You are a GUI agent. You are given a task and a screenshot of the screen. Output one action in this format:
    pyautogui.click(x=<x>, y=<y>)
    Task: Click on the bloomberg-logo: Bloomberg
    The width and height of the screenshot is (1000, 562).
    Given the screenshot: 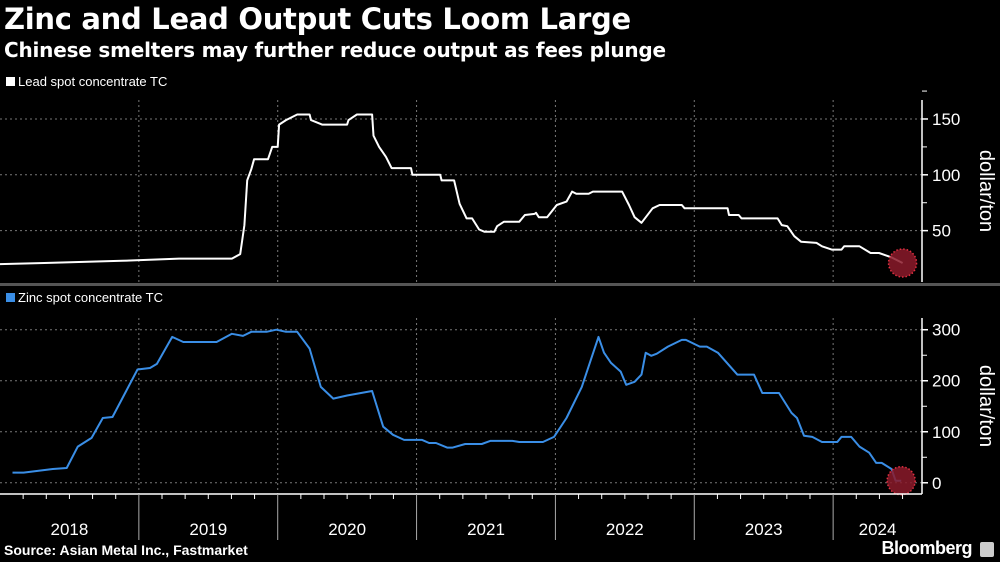 What is the action you would take?
    pyautogui.click(x=926, y=548)
    